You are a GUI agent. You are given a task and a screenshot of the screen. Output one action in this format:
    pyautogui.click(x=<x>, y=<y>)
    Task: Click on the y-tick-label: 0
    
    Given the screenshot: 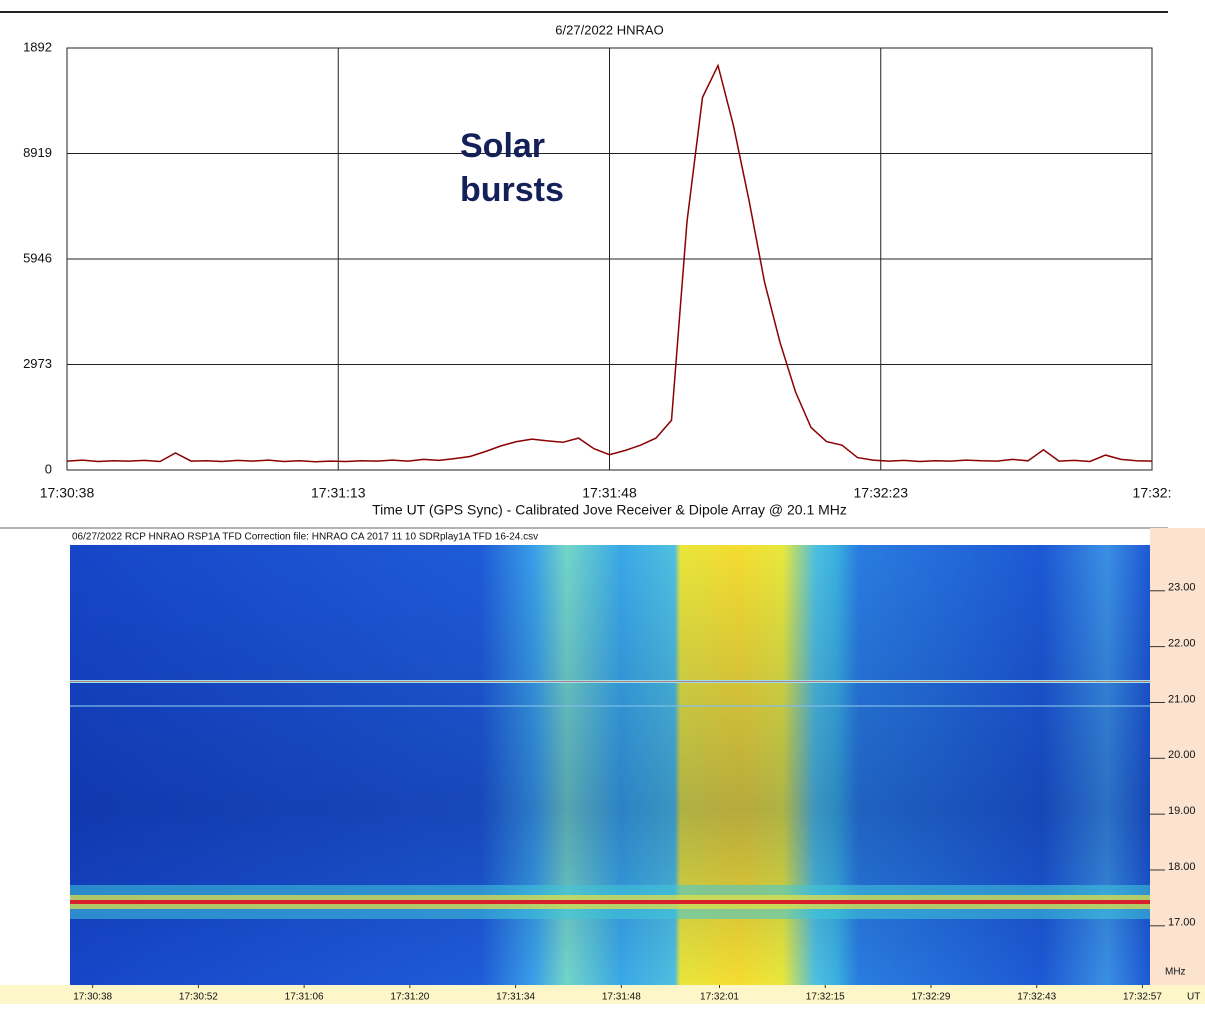 What is the action you would take?
    pyautogui.click(x=48, y=468)
    